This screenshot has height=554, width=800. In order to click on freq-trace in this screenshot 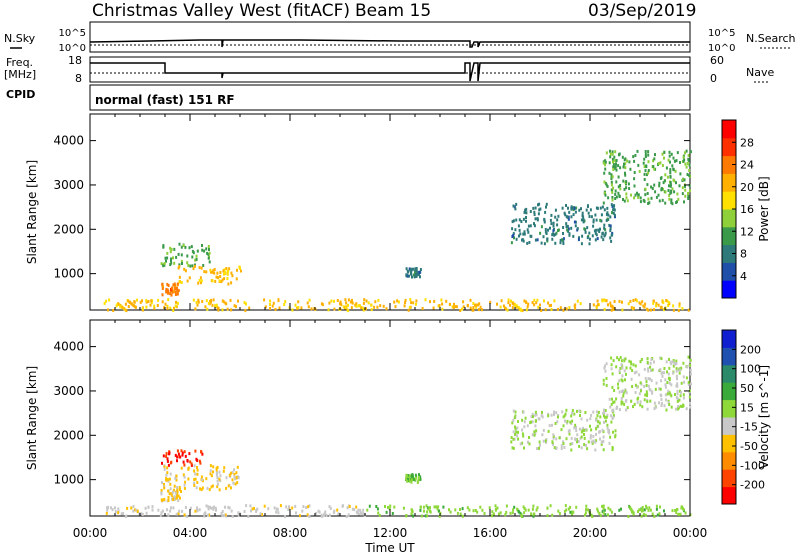, I will do `click(390, 72)`.